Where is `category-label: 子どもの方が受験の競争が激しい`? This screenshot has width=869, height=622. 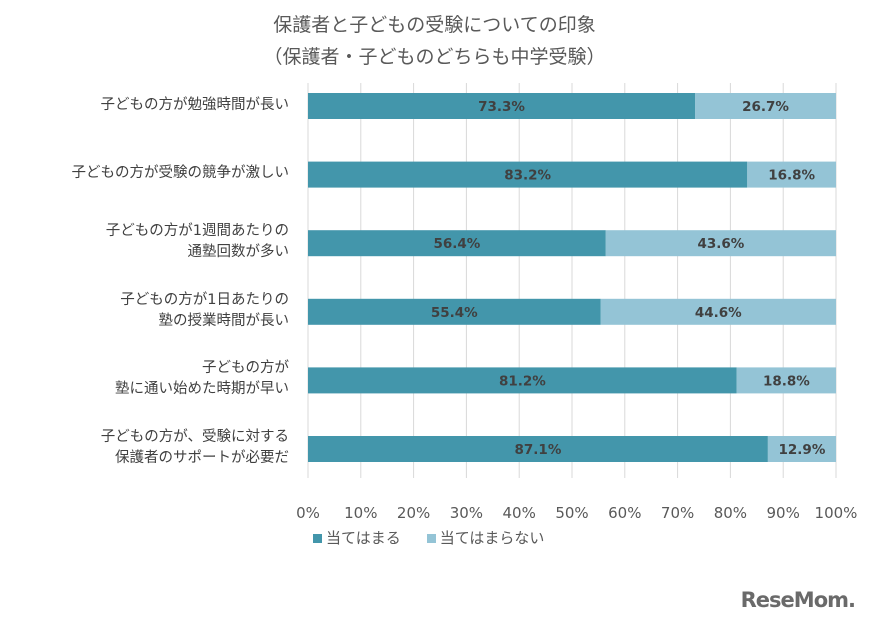
category-label: 子どもの方が受験の競争が激しい is located at coordinates (181, 173).